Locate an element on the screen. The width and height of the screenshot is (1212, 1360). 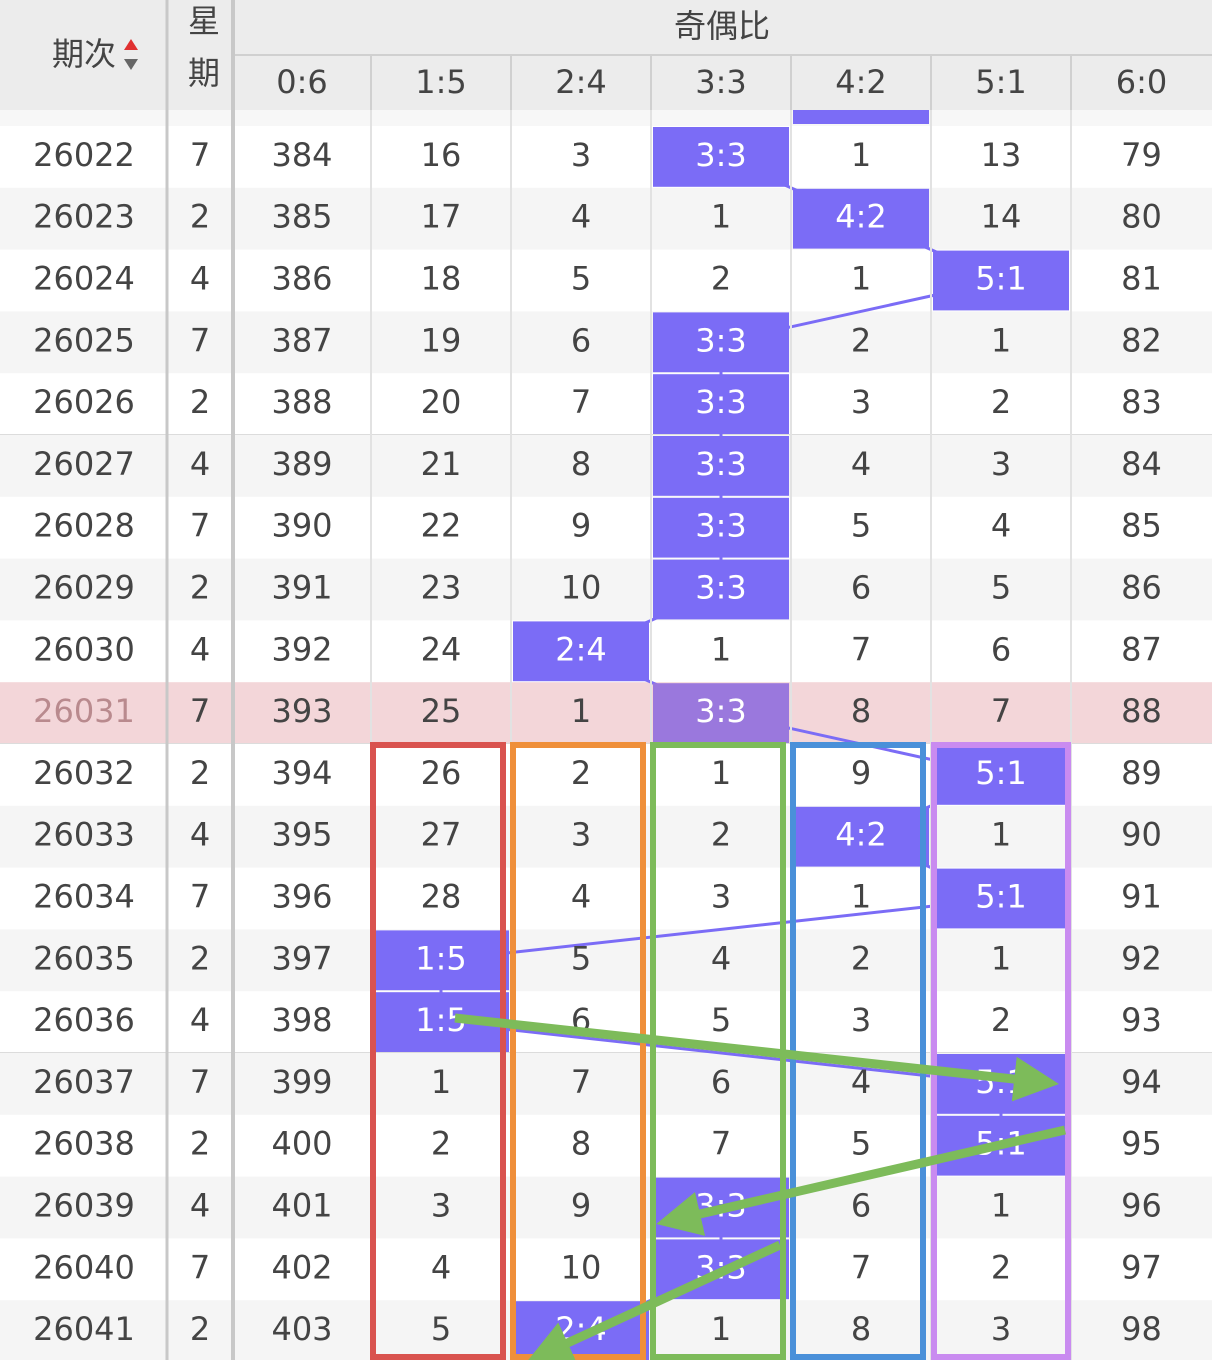
cell: 27 is located at coordinates (441, 835).